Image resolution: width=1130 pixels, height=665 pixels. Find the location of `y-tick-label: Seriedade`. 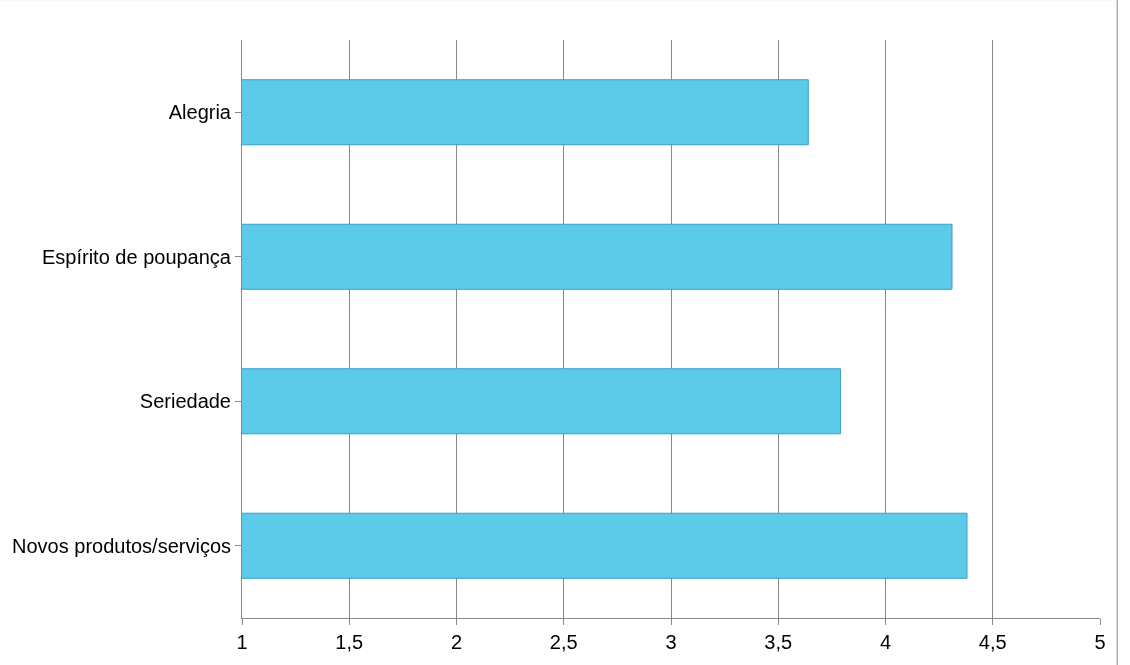

y-tick-label: Seriedade is located at coordinates (185, 401).